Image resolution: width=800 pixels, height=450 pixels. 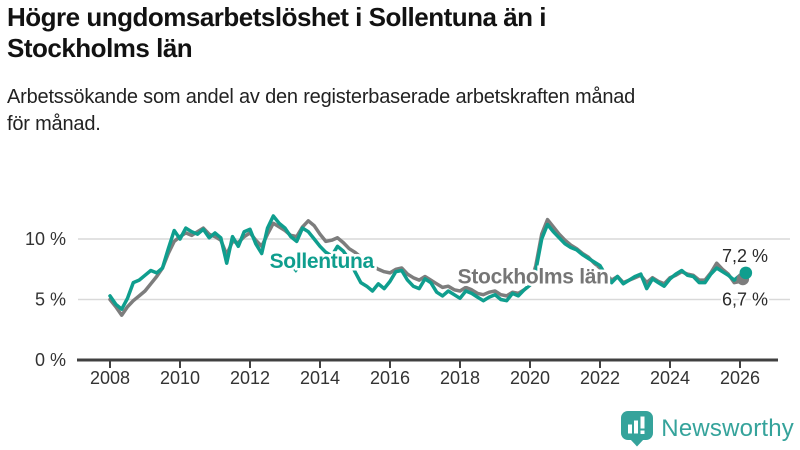 What do you see at coordinates (45, 239) in the screenshot?
I see `y-tick-label: 10 %` at bounding box center [45, 239].